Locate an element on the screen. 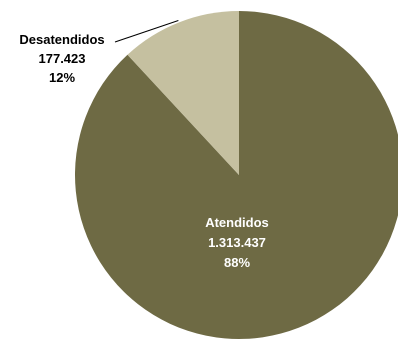 The width and height of the screenshot is (398, 341). pie-slice-desatendidos is located at coordinates (183, 92).